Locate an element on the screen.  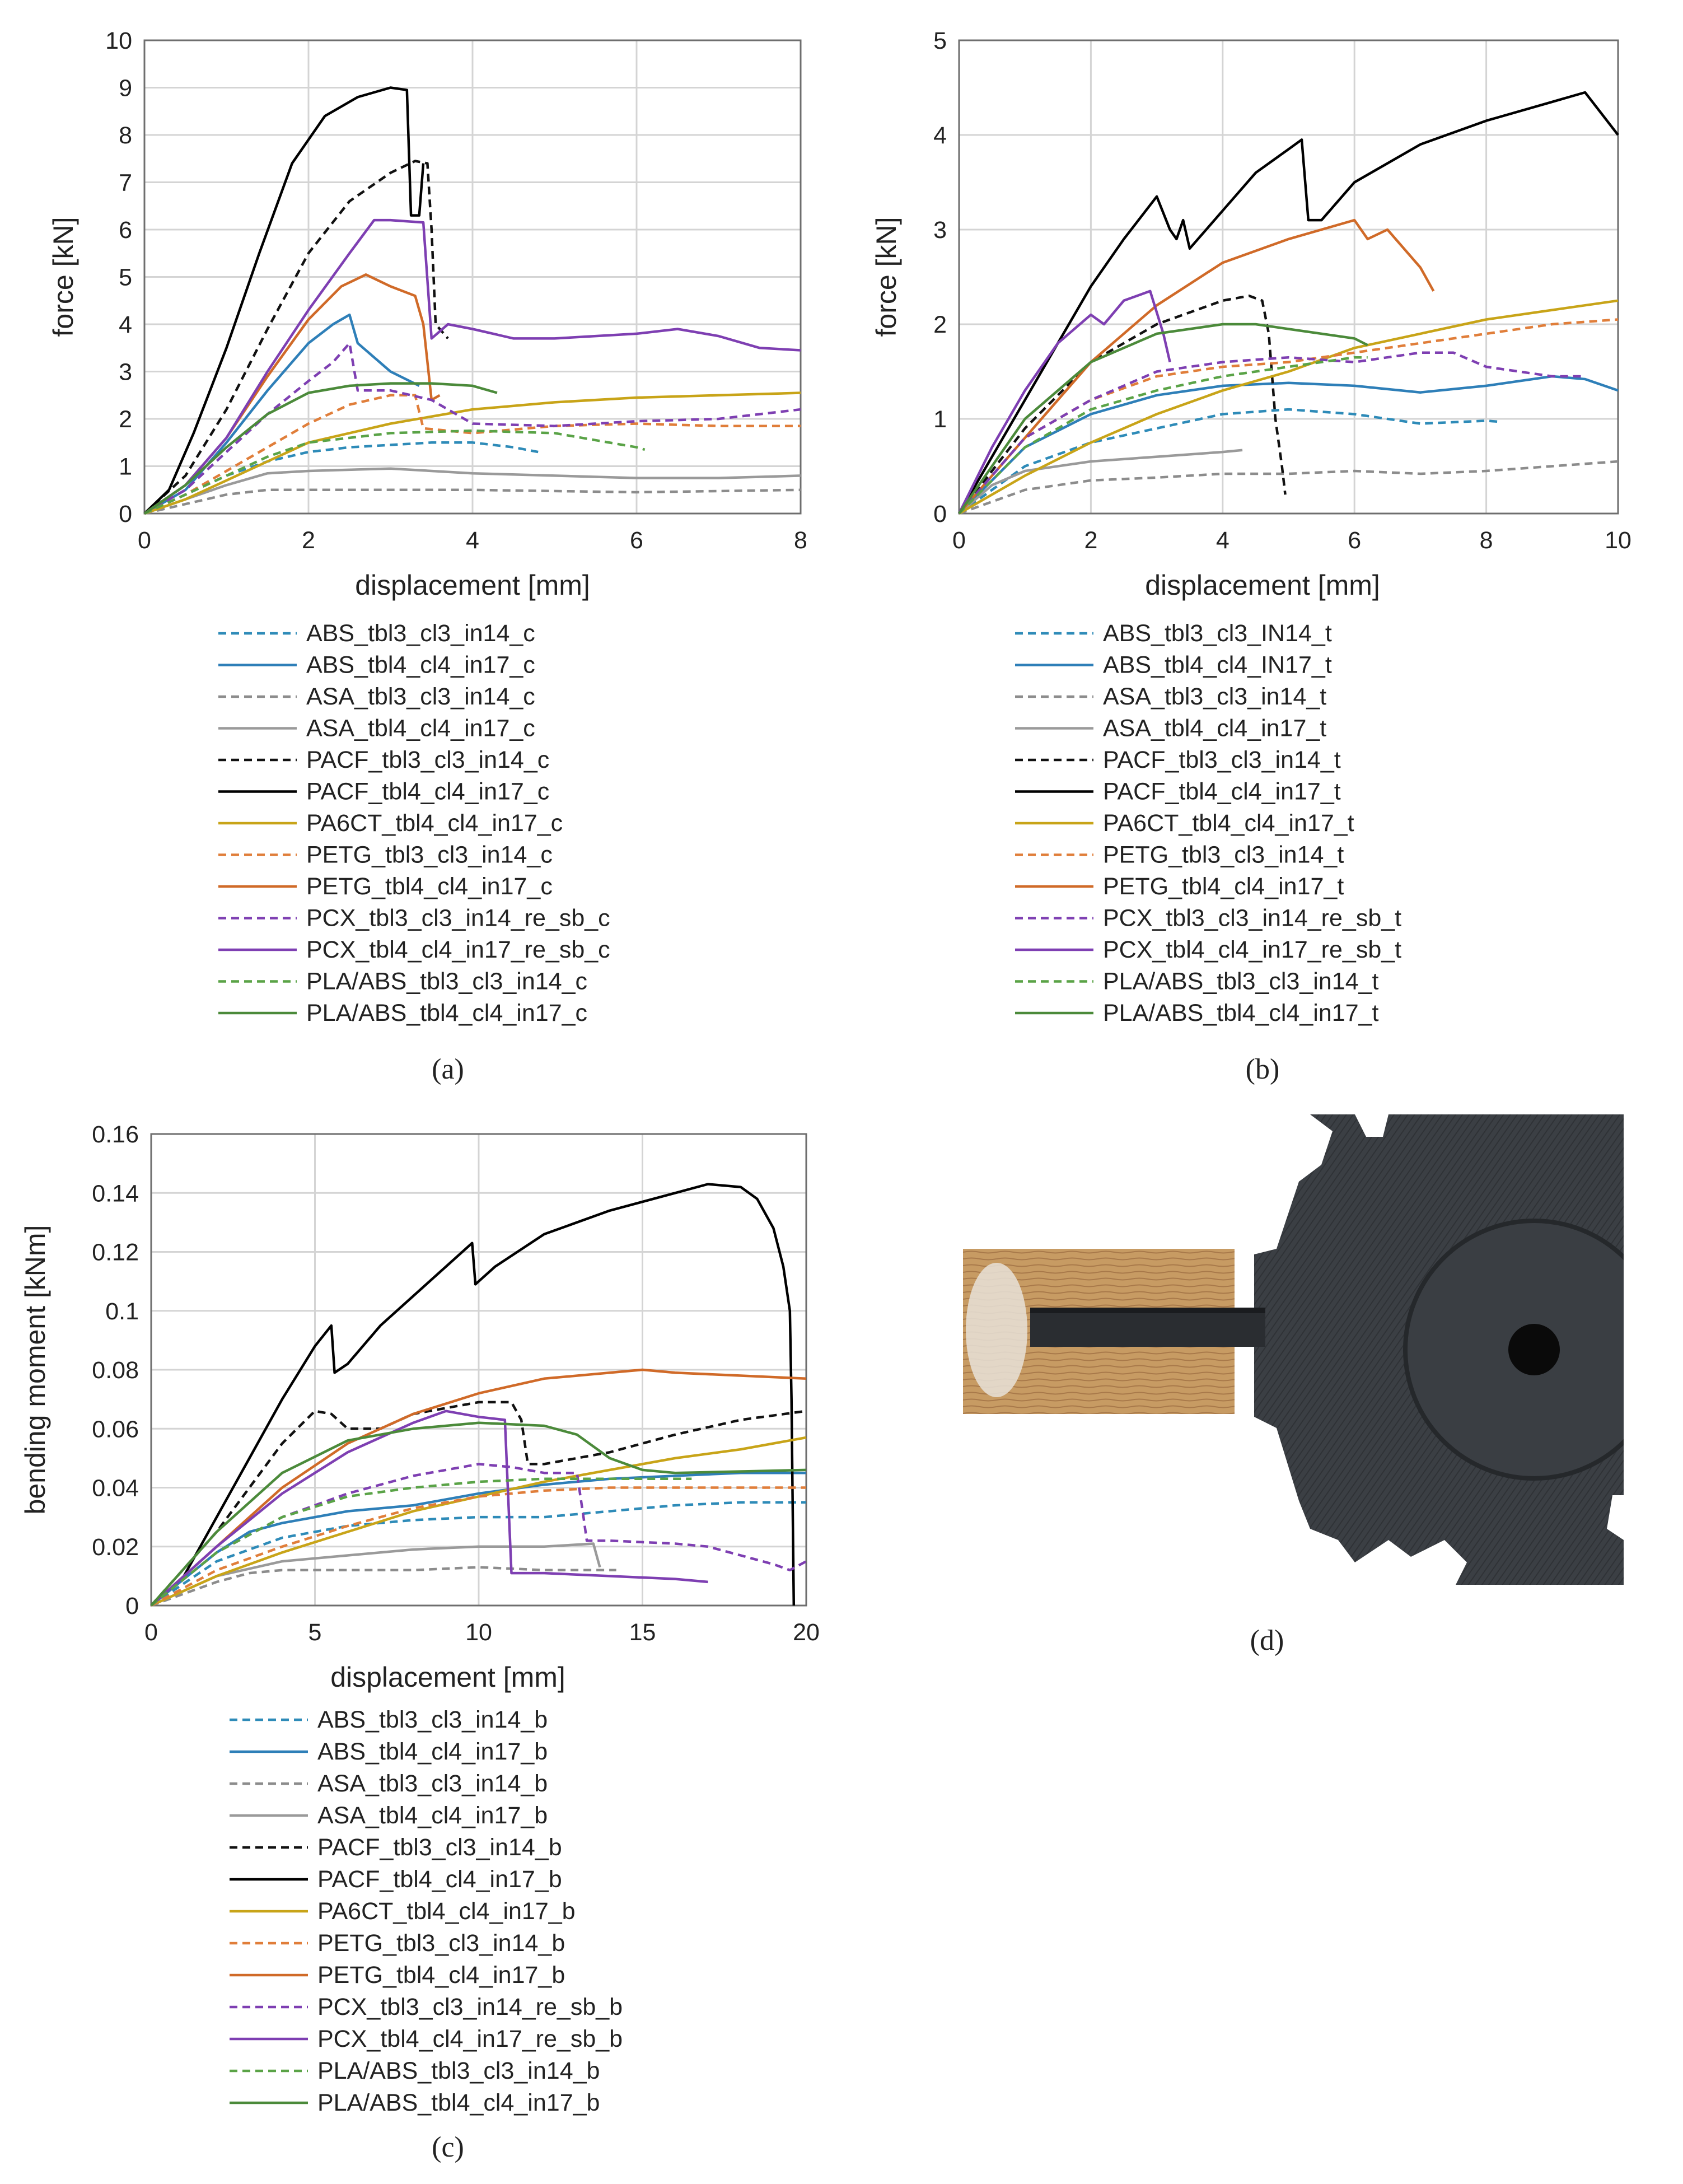
legend-label: PACF_tbl3_cl3_in14_c is located at coordinates (428, 760).